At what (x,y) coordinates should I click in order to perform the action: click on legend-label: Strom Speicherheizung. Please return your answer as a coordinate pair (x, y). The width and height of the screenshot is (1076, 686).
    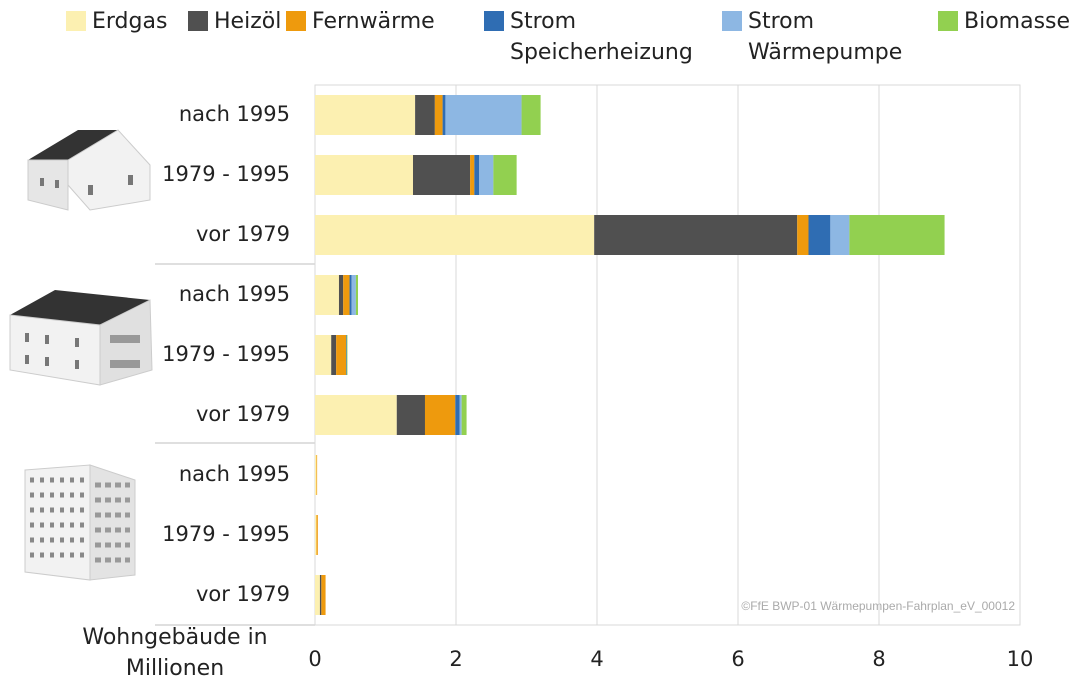
    Looking at the image, I should click on (601, 37).